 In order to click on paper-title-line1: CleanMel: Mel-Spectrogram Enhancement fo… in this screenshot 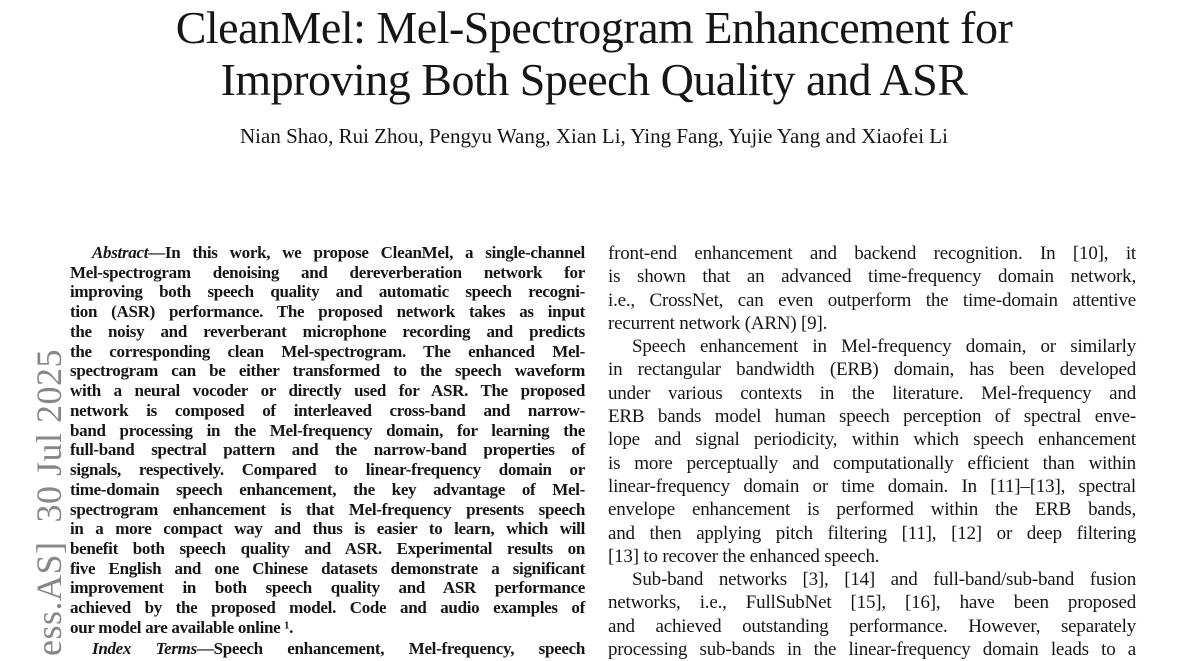, I will do `click(594, 27)`.